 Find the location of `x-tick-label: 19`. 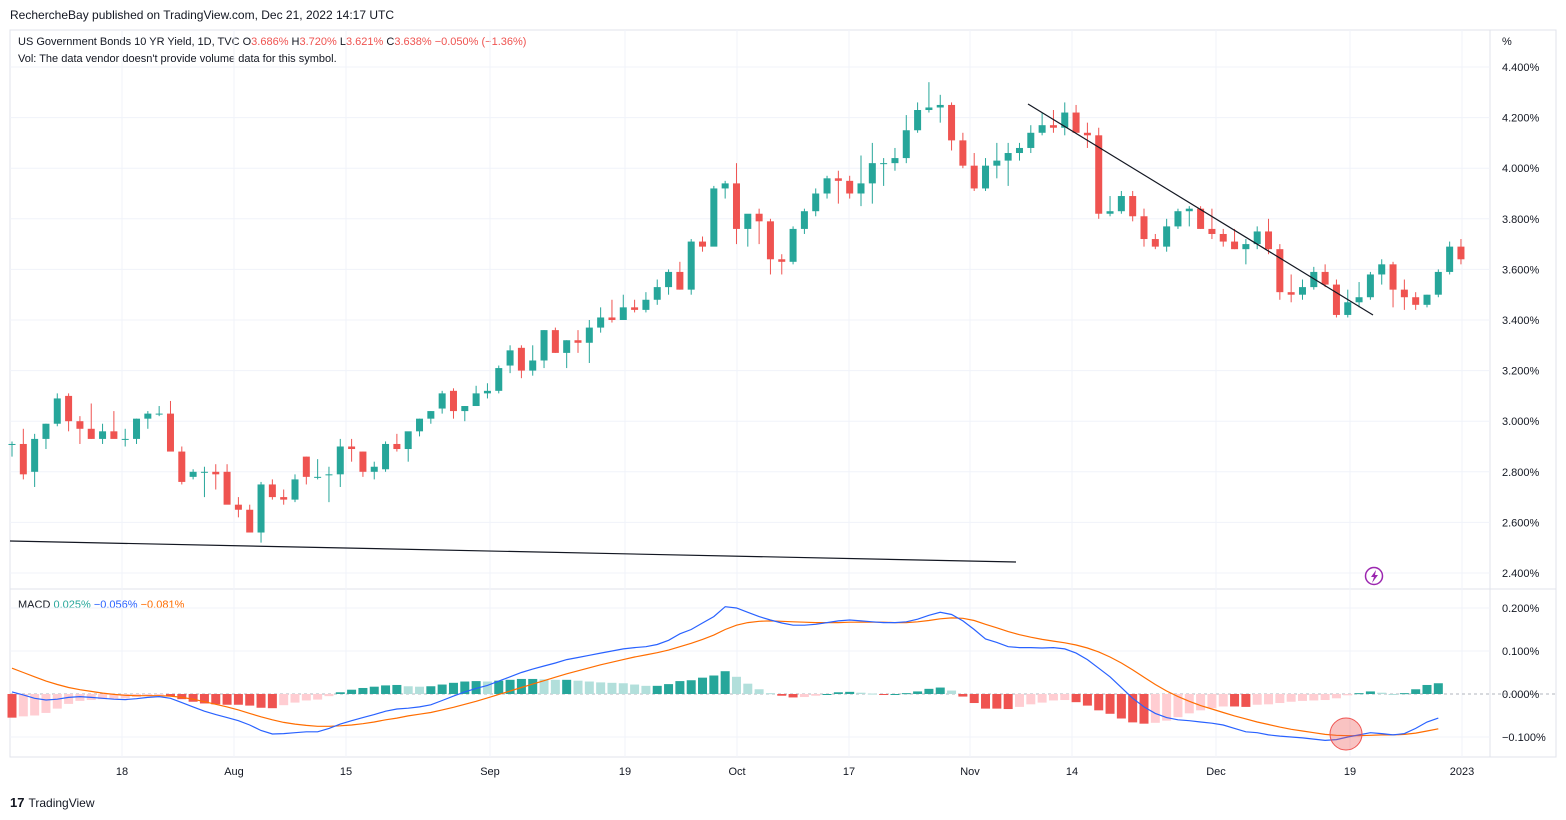

x-tick-label: 19 is located at coordinates (1350, 772).